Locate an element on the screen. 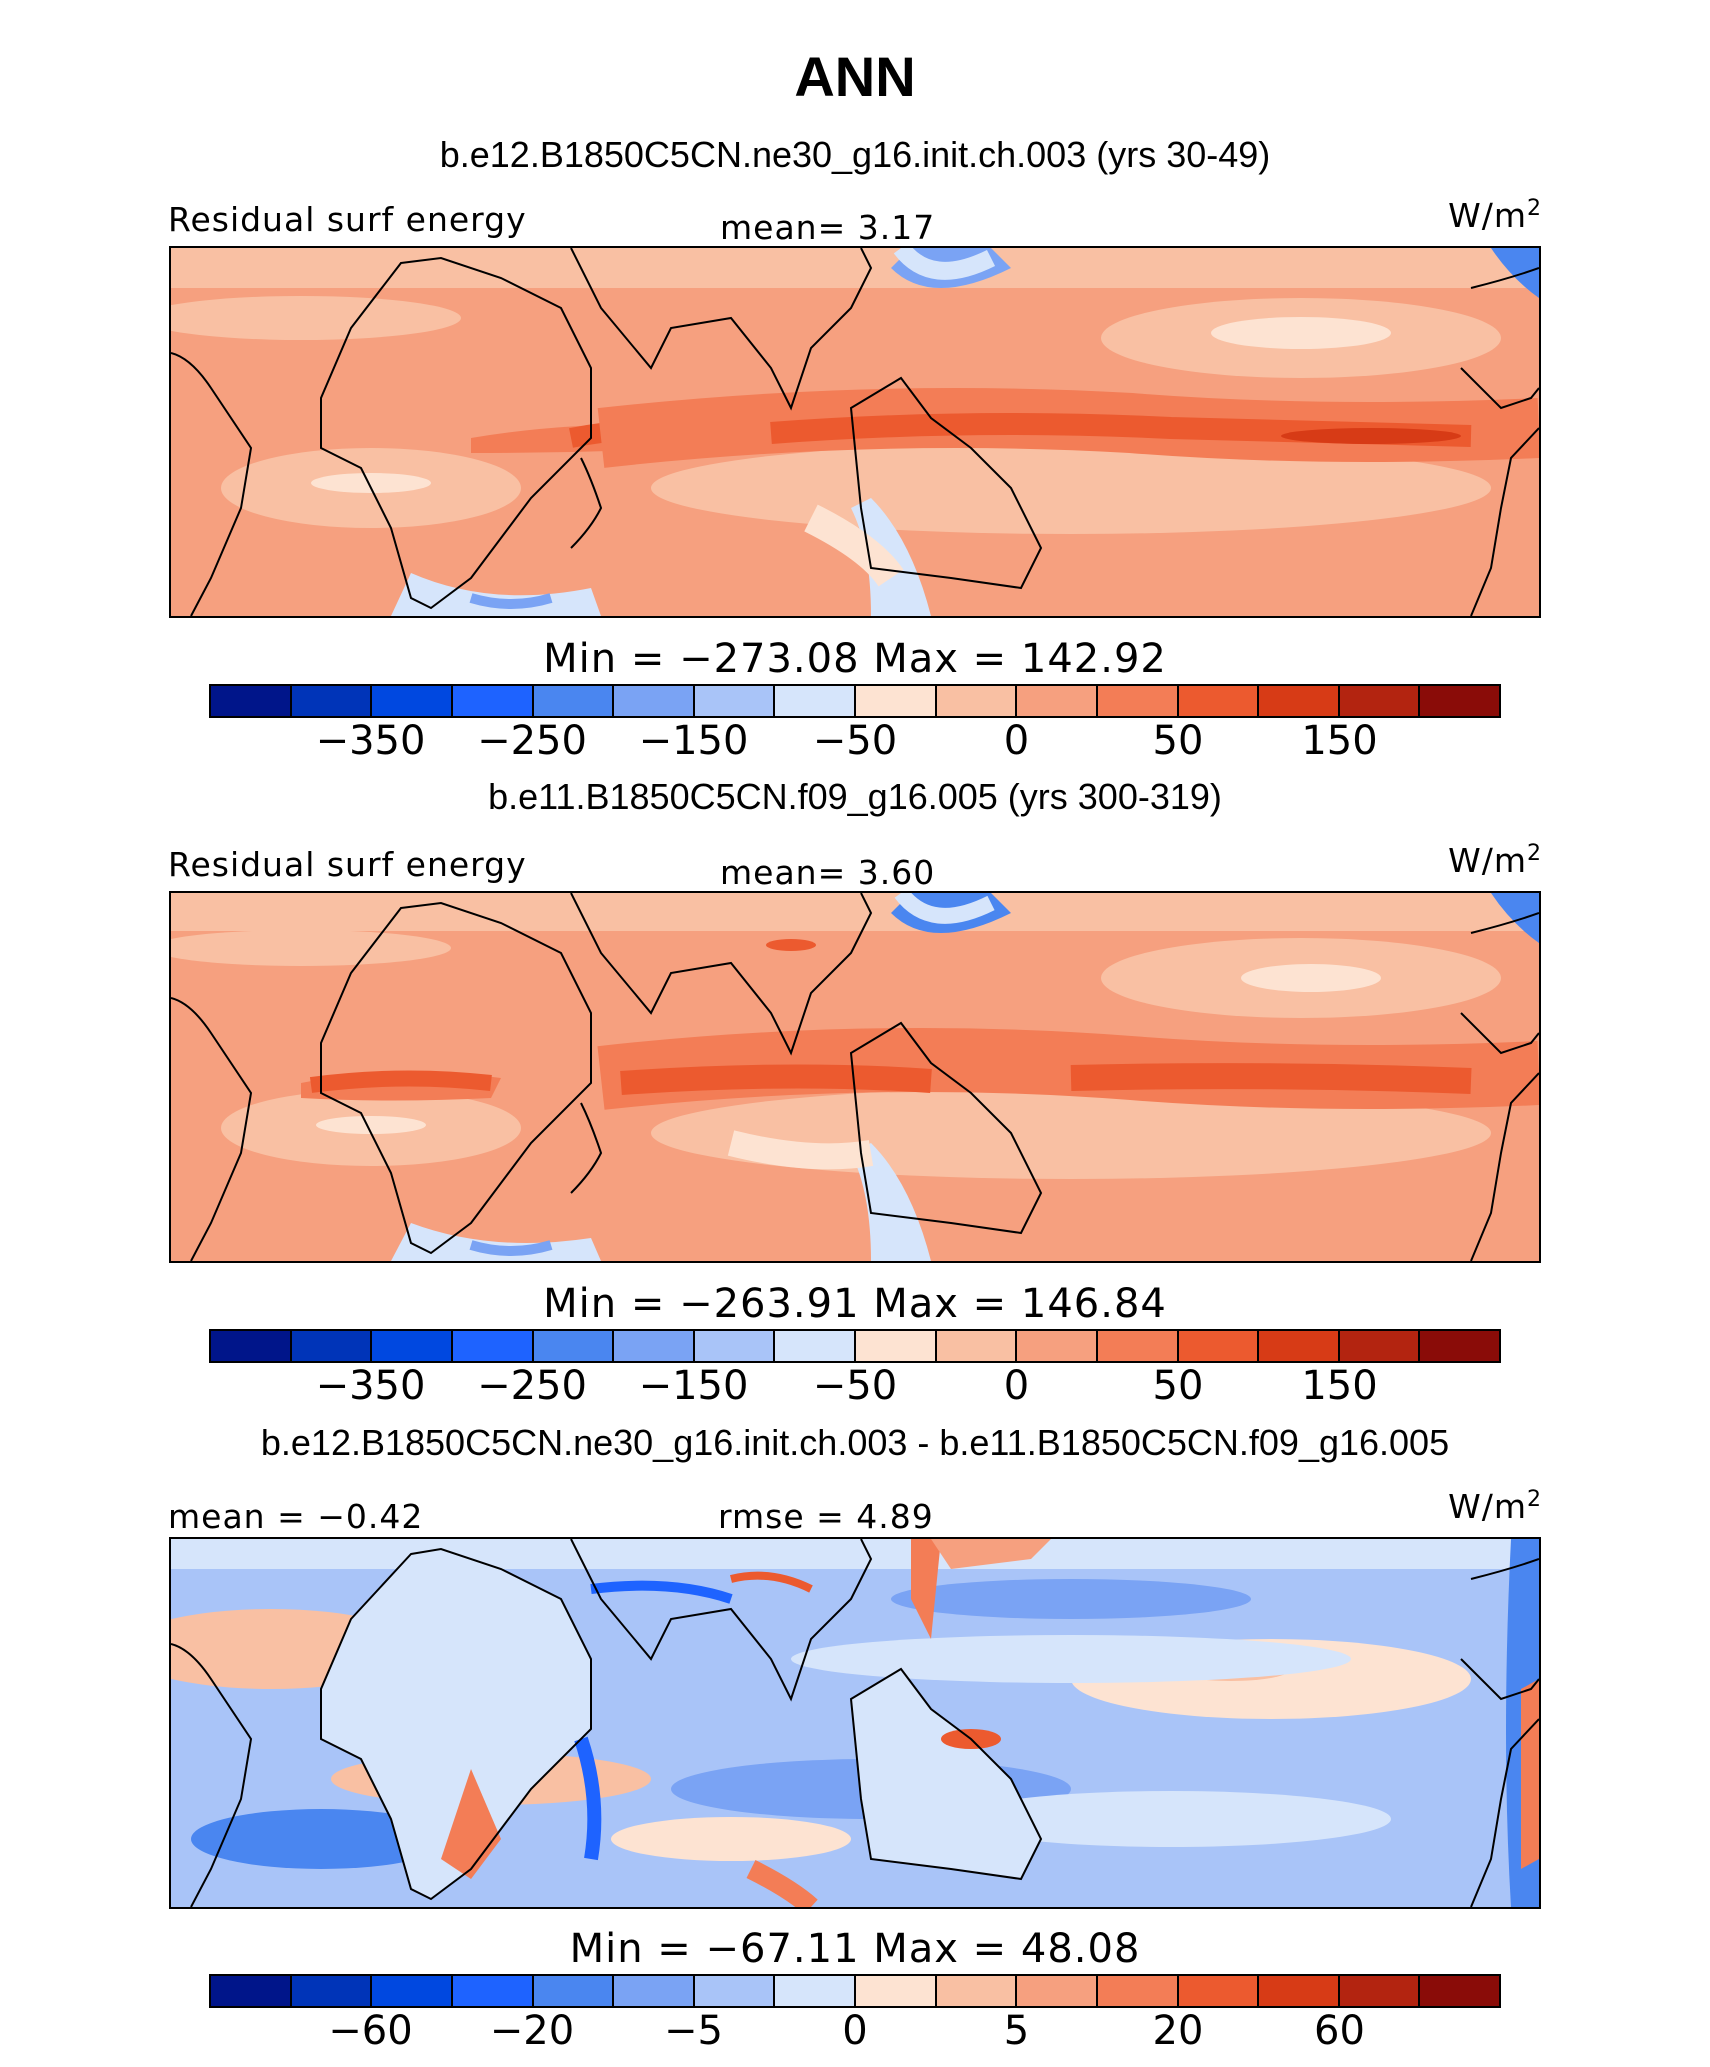 The height and width of the screenshot is (2067, 1710). colorbar-tick-label: 5 is located at coordinates (1016, 2031).